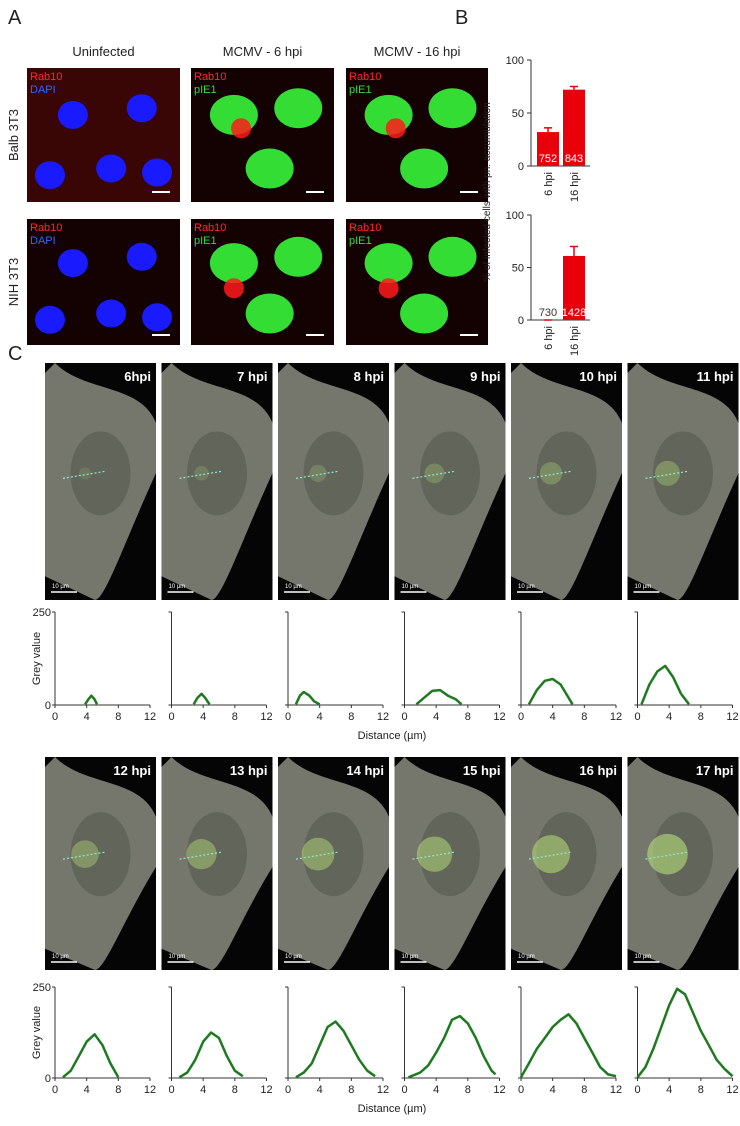 This screenshot has width=740, height=1126. Describe the element at coordinates (598, 376) in the screenshot. I see `time-label: 10 hpi` at that location.